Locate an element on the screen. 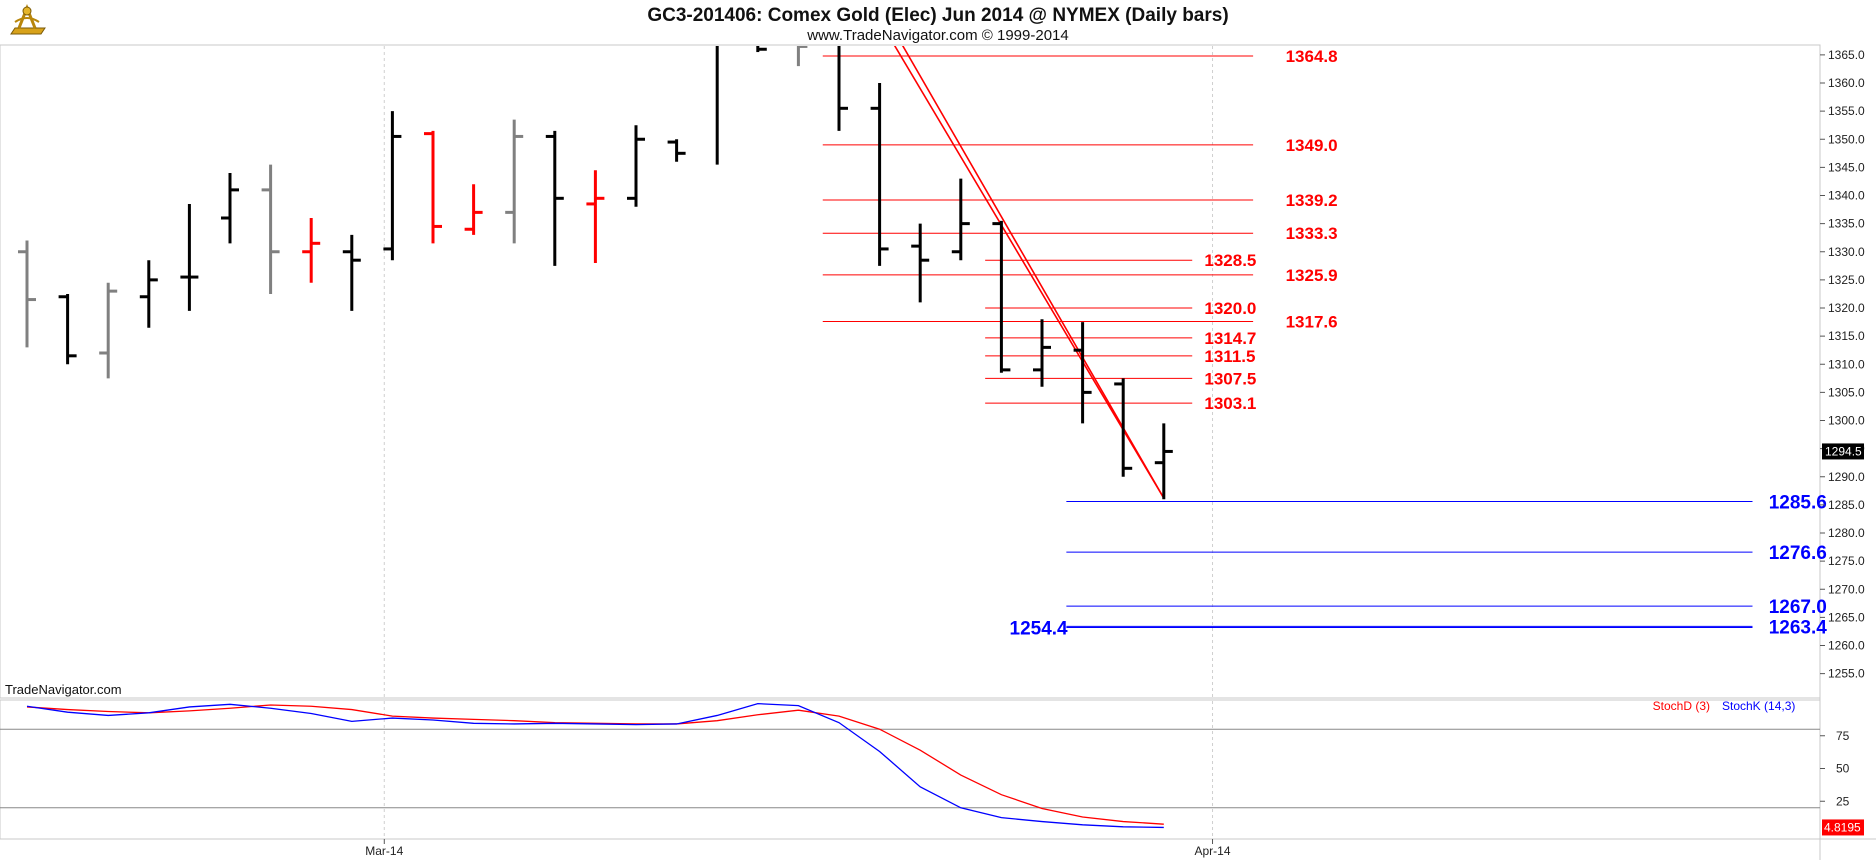 This screenshot has height=860, width=1876. stochastic-legend: StochD (3) StochK (14,3) is located at coordinates (1724, 706).